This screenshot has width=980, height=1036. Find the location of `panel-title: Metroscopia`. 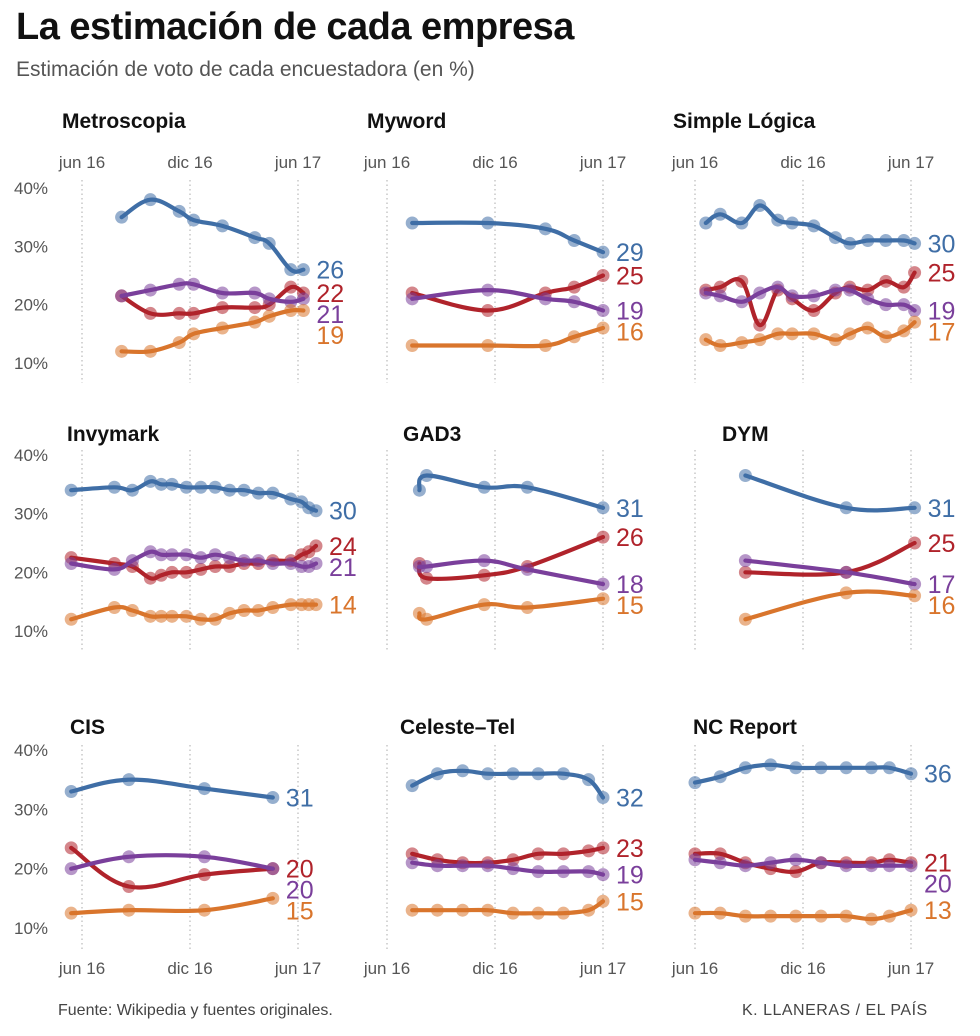

panel-title: Metroscopia is located at coordinates (124, 121).